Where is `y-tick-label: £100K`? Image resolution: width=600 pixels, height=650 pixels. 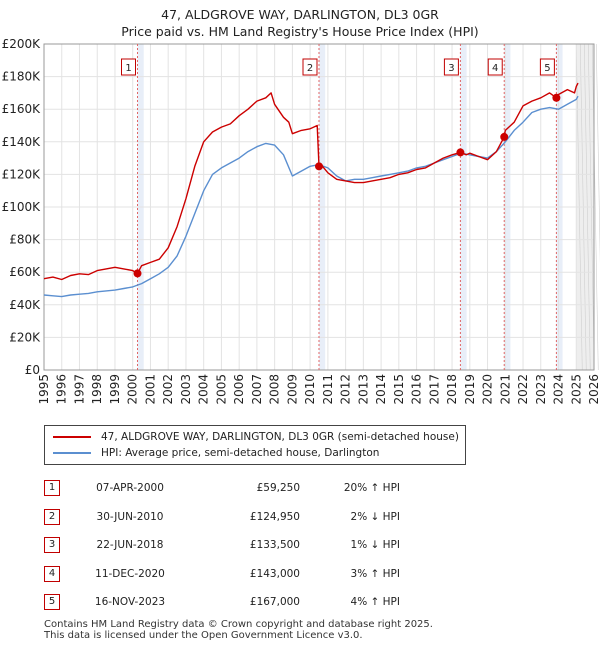
y-tick-label: £100K is located at coordinates (22, 207).